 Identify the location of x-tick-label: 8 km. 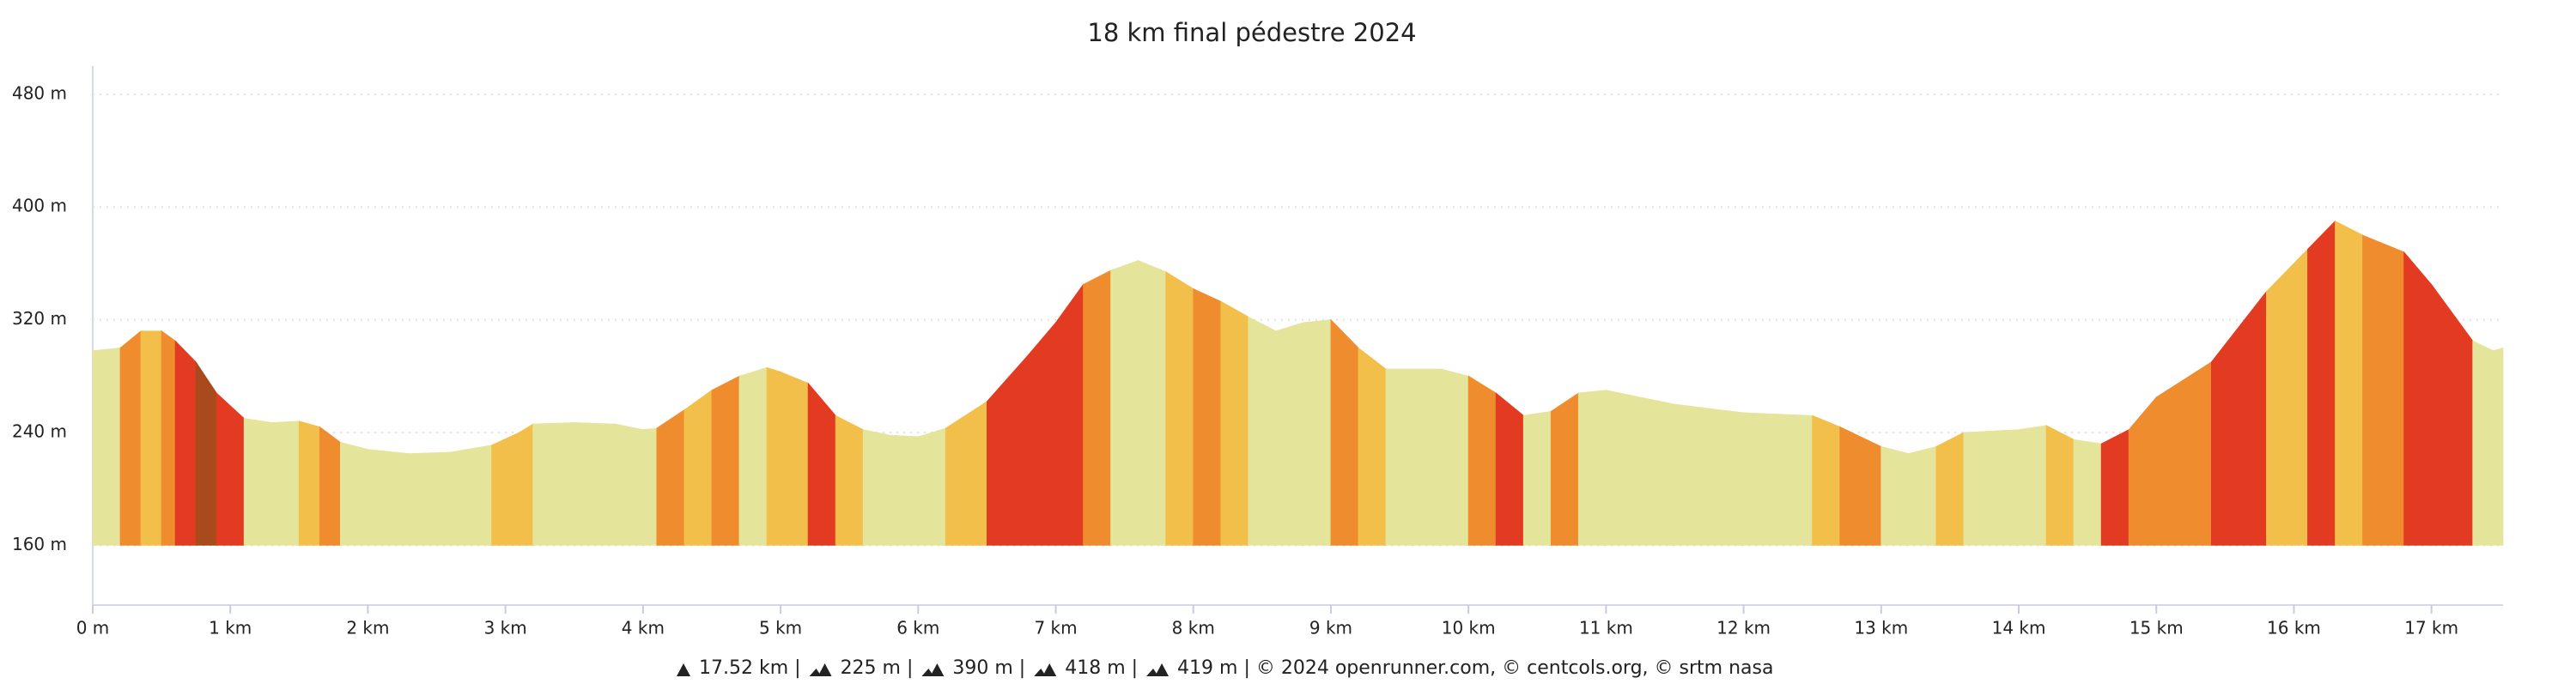
(1193, 628).